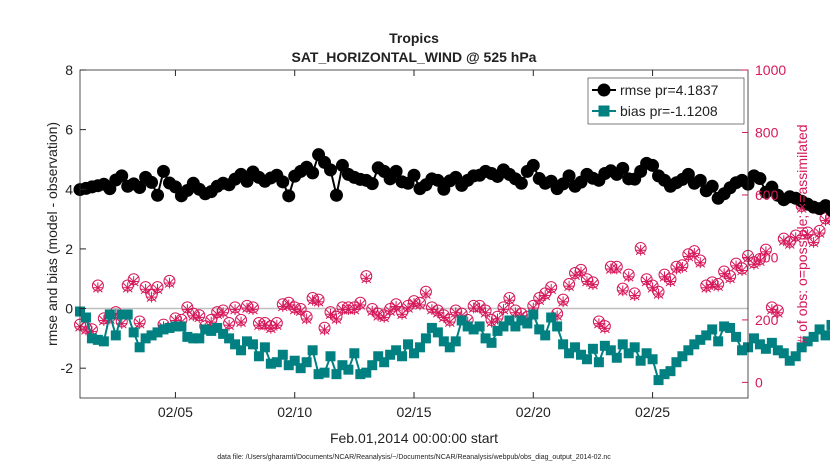 This screenshot has width=830, height=470. I want to click on y-tick-label: 4, so click(69, 189).